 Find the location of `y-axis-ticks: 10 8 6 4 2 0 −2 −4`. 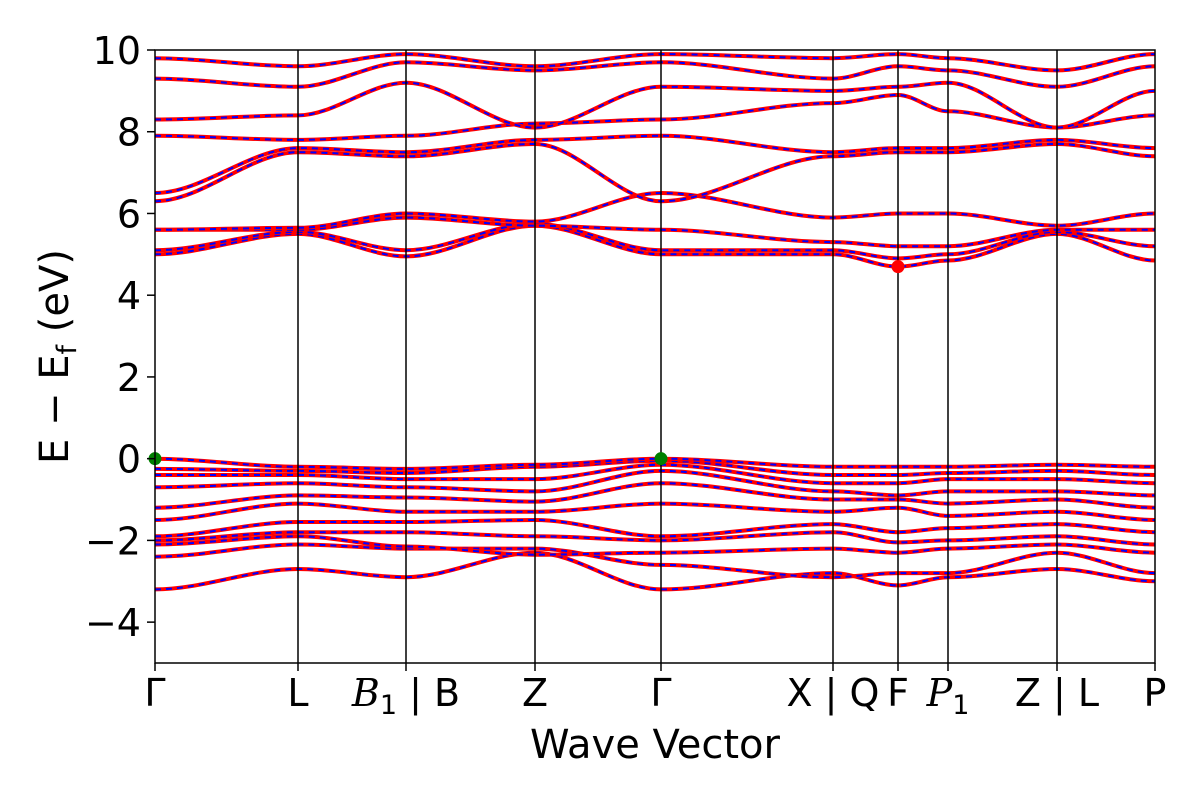

y-axis-ticks: 10 8 6 4 2 0 −2 −4 is located at coordinates (120, 337).